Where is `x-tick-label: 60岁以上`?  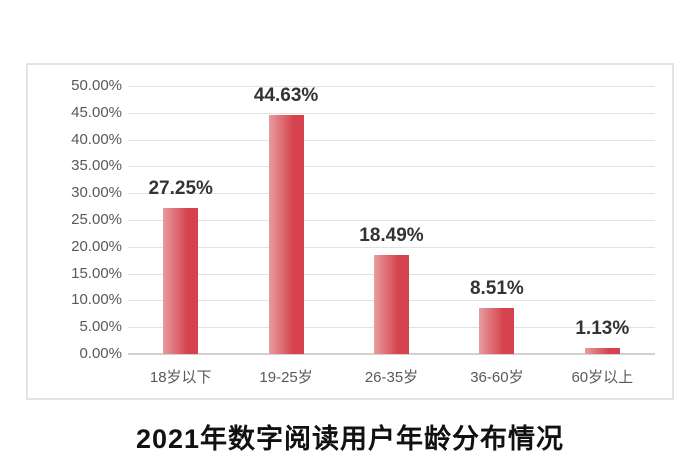 x-tick-label: 60岁以上 is located at coordinates (602, 377).